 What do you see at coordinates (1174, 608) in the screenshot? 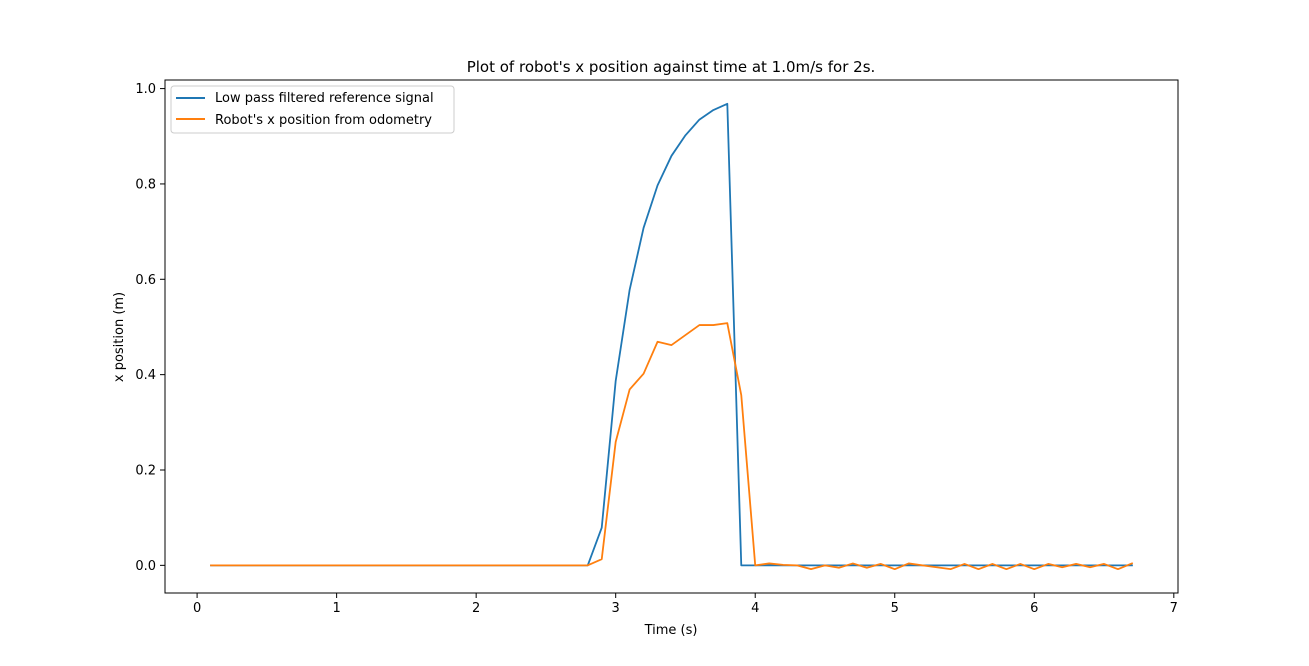
I see `x-tick-label: 7` at bounding box center [1174, 608].